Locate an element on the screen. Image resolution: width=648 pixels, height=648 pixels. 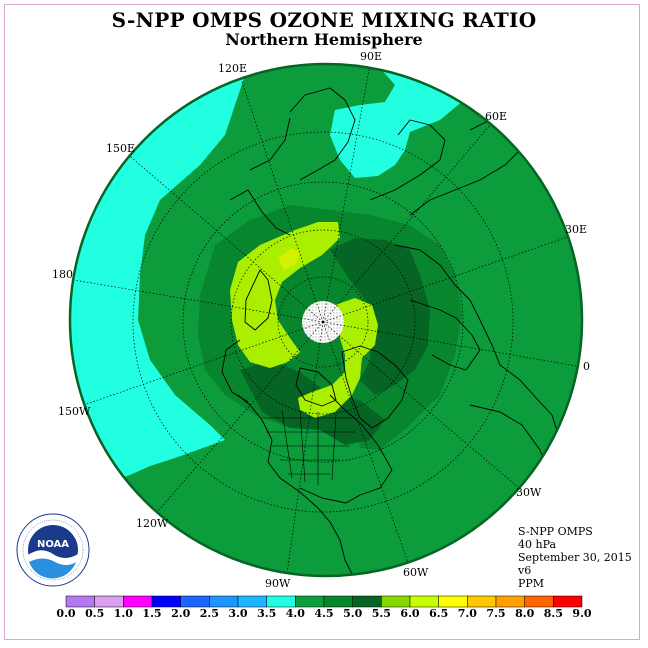
colorbar-tick-label: 2.0 is located at coordinates (181, 613).